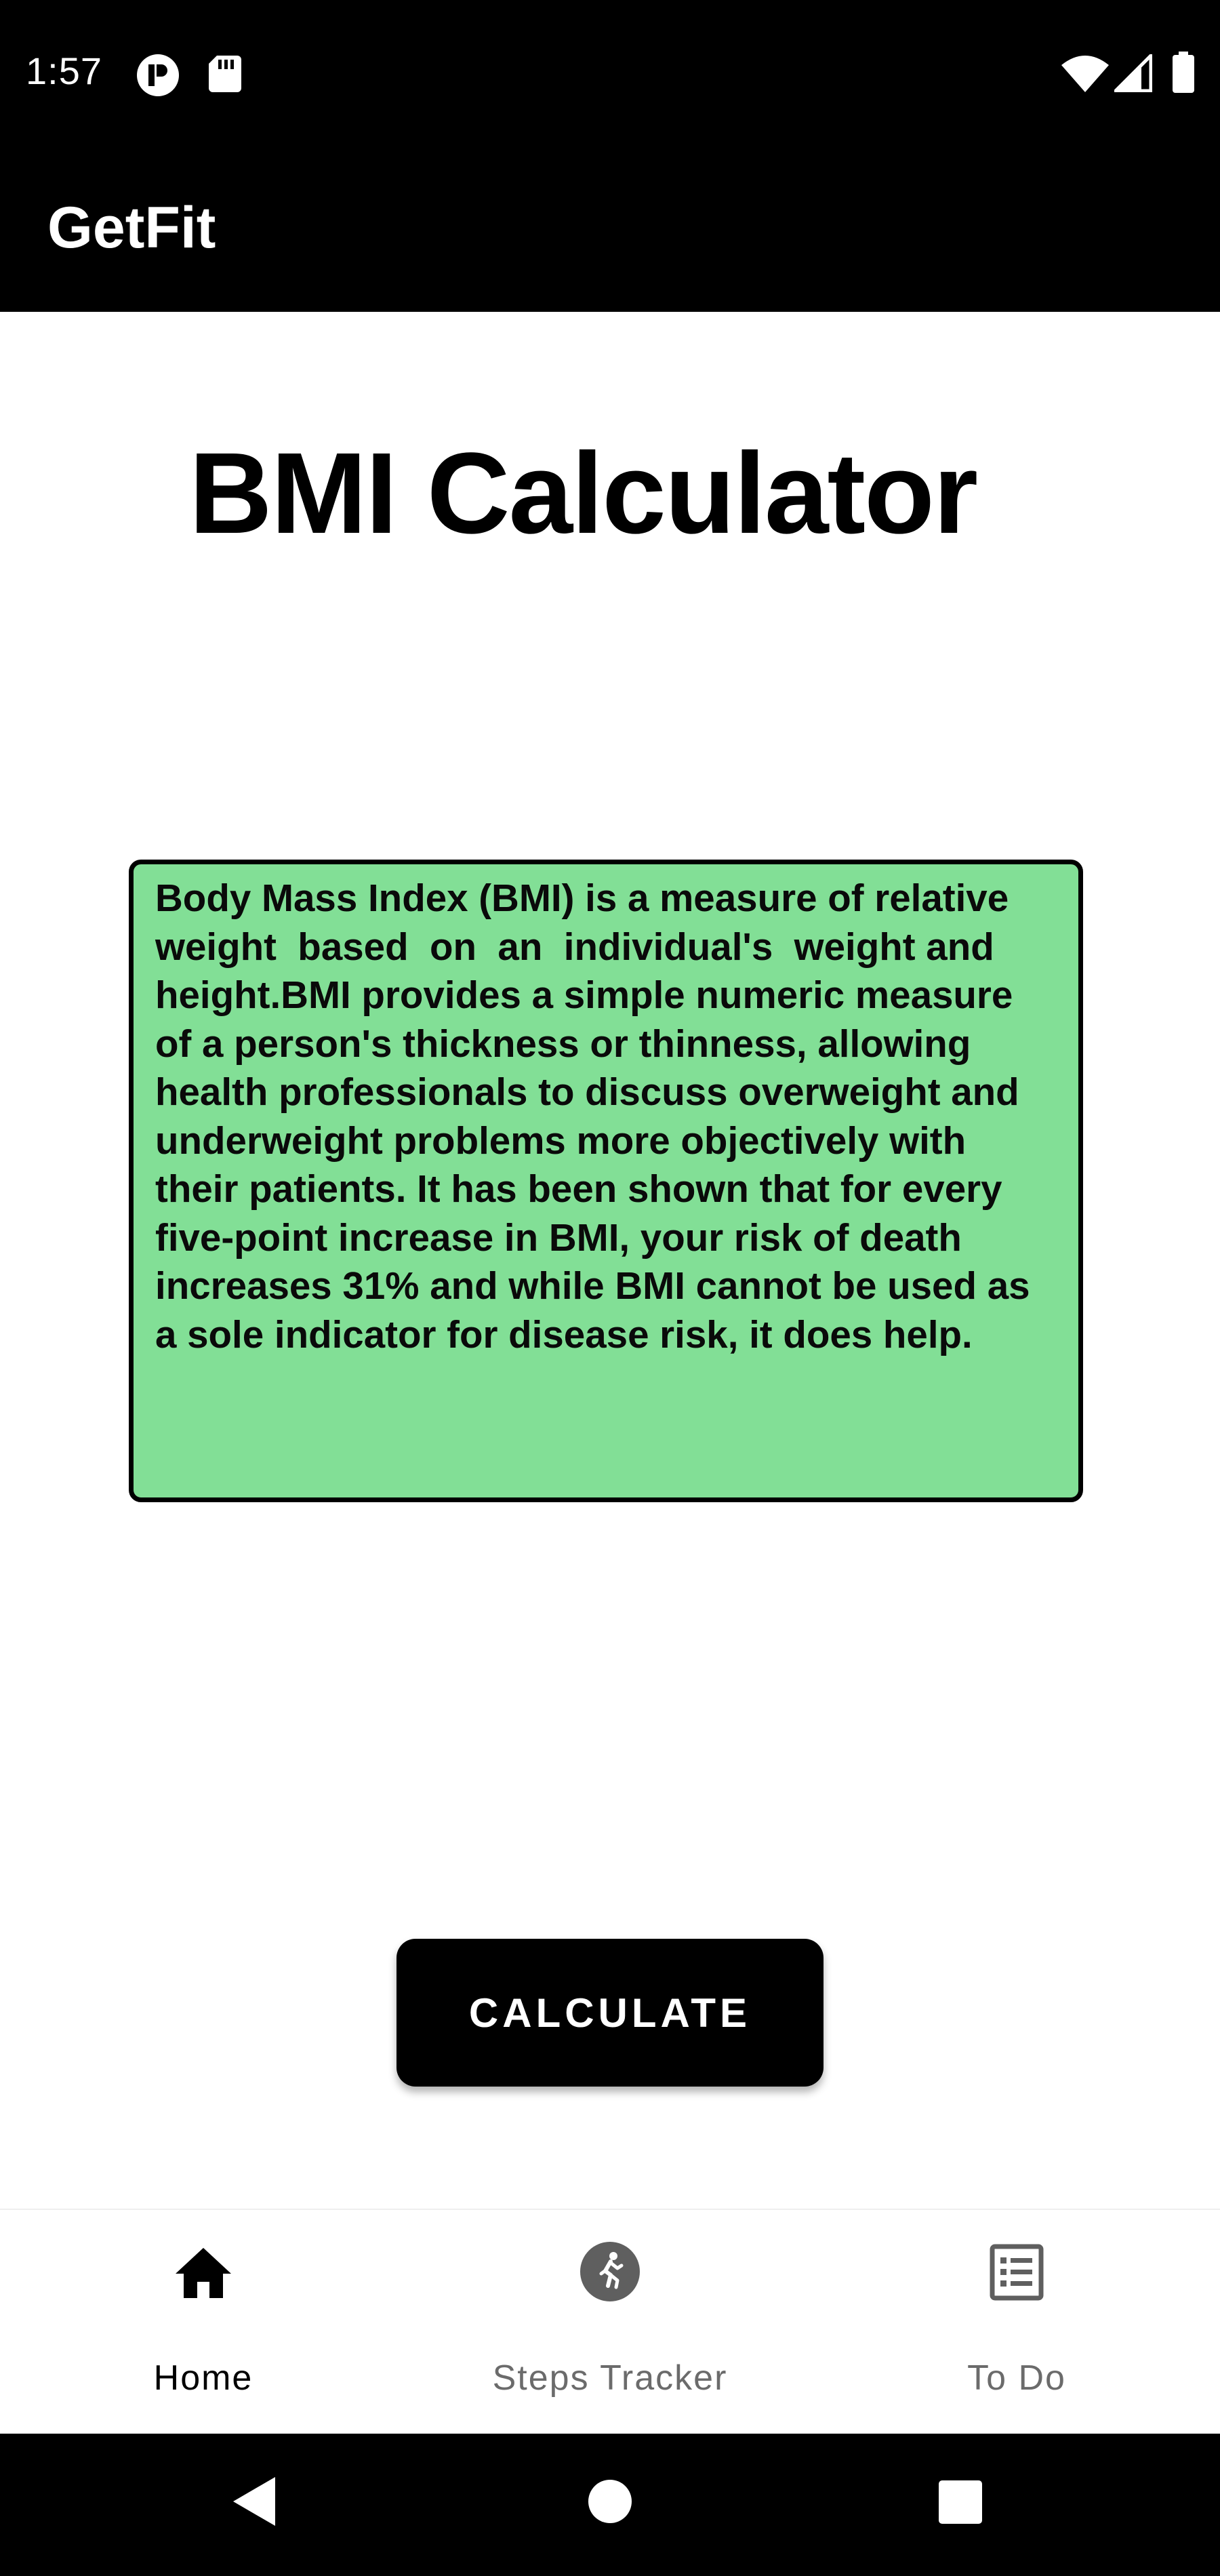  Describe the element at coordinates (203, 2378) in the screenshot. I see `nav-label-home: Home` at that location.